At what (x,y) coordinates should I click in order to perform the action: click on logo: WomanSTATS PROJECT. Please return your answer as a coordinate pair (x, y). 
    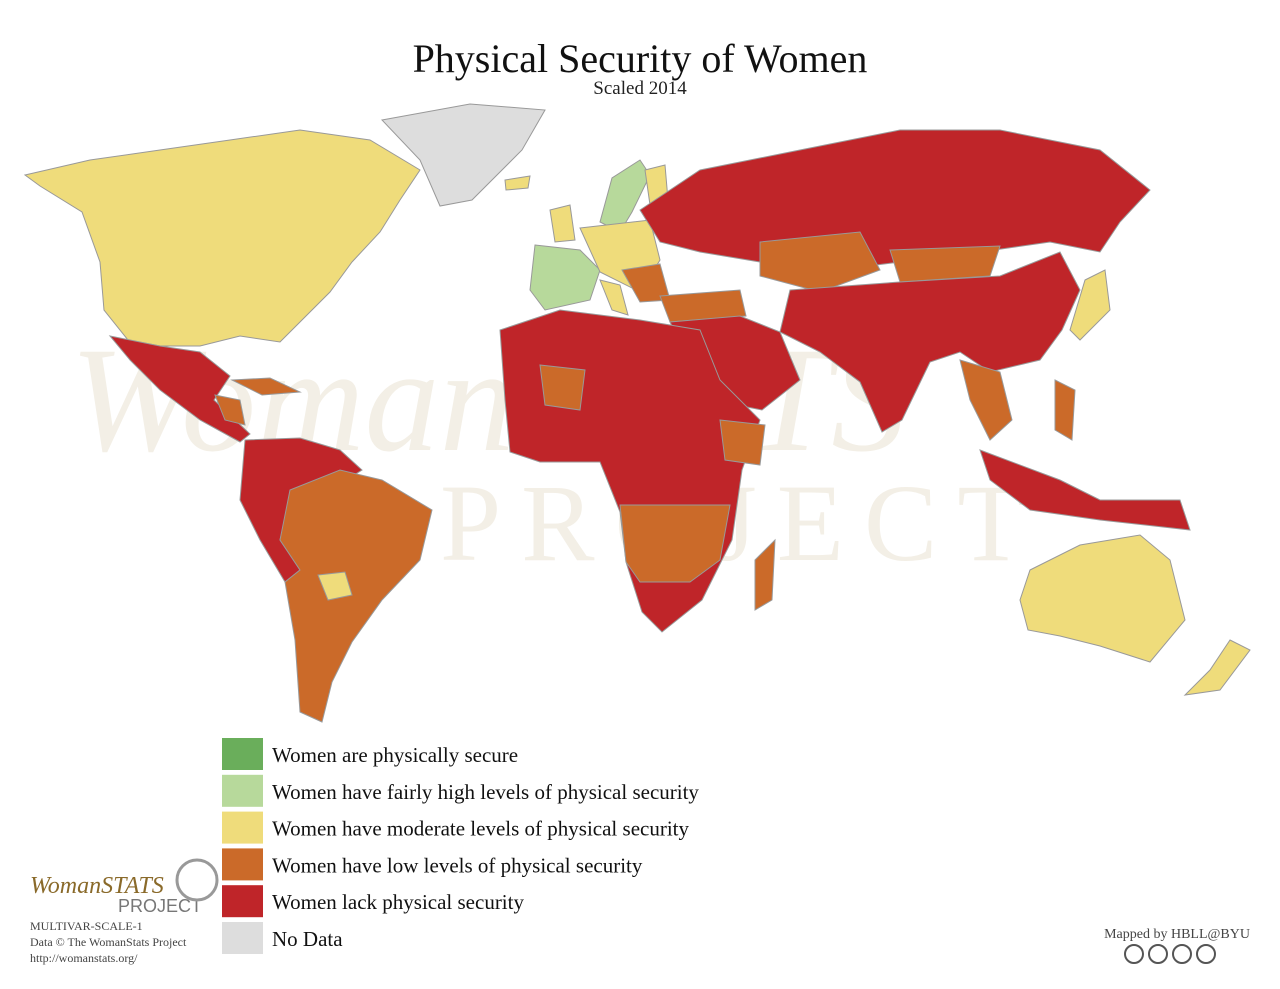
    Looking at the image, I should click on (124, 887).